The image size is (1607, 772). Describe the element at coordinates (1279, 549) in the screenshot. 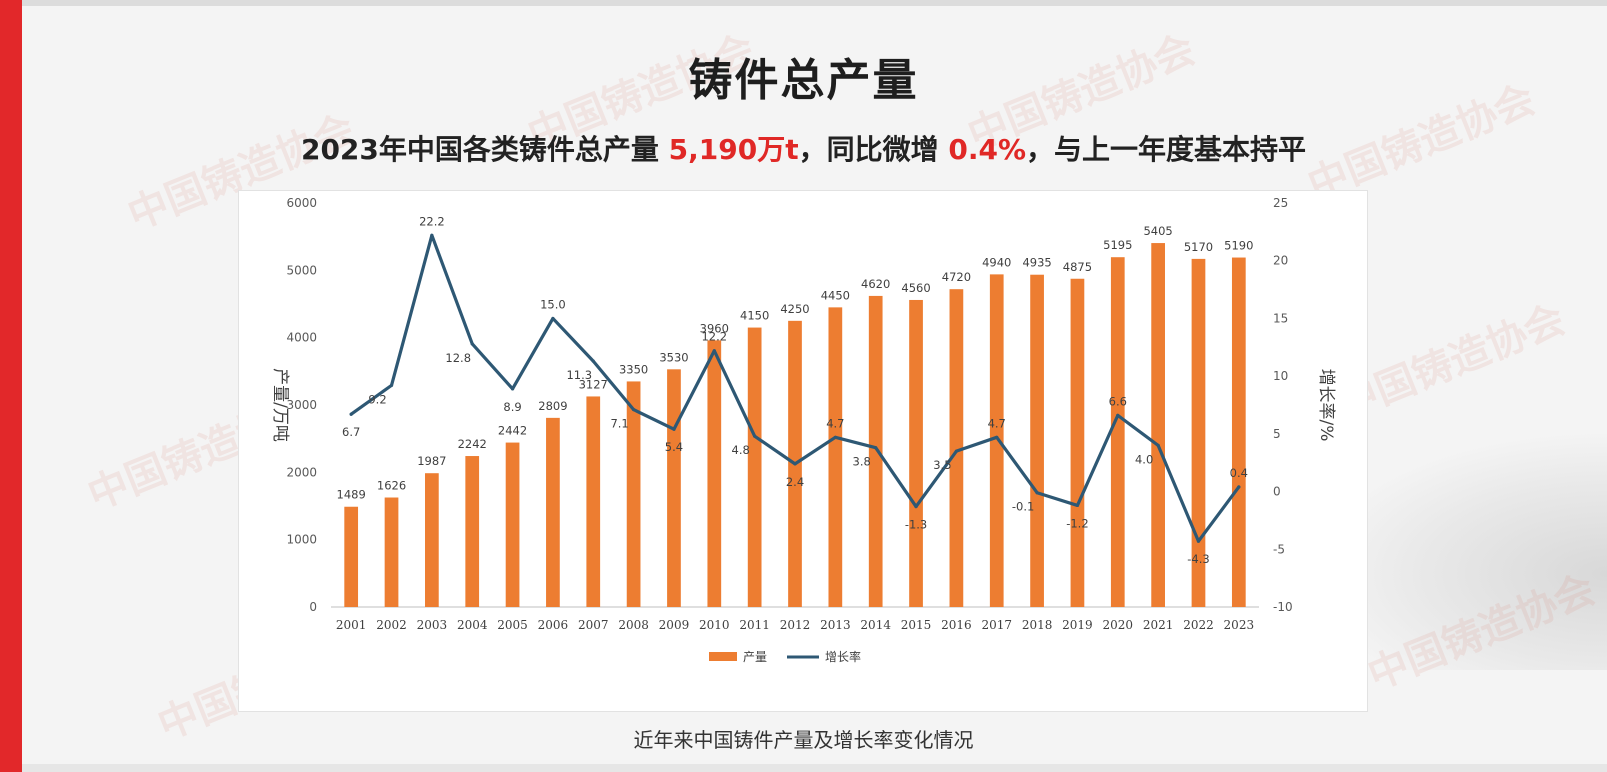

I see `y2-tick-label: -5` at that location.